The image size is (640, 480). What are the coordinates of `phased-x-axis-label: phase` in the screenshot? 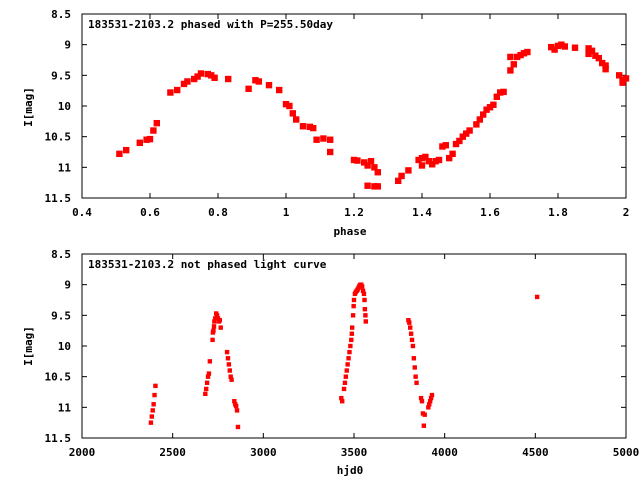 It's located at (349, 231).